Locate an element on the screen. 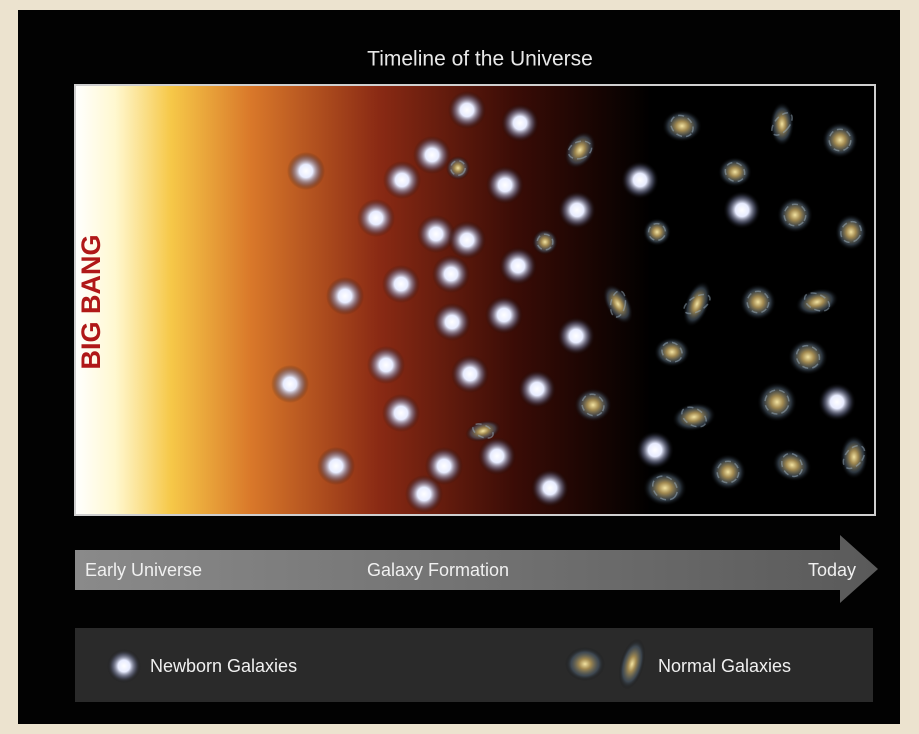 The height and width of the screenshot is (734, 919). timeline-arrow is located at coordinates (476, 569).